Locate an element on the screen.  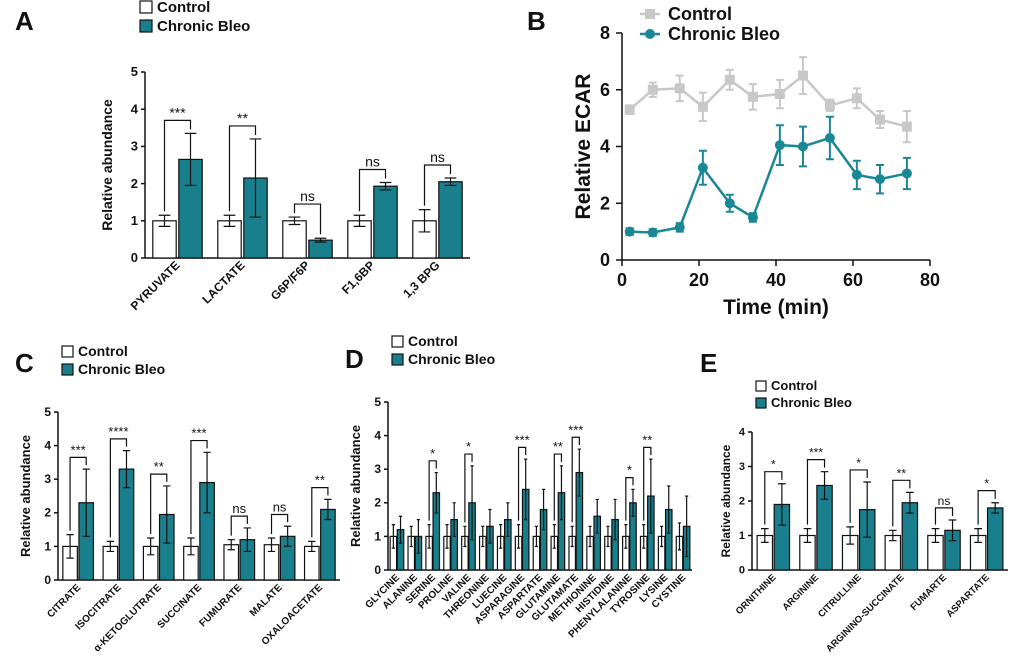
x-tick-label: 20 is located at coordinates (699, 280).